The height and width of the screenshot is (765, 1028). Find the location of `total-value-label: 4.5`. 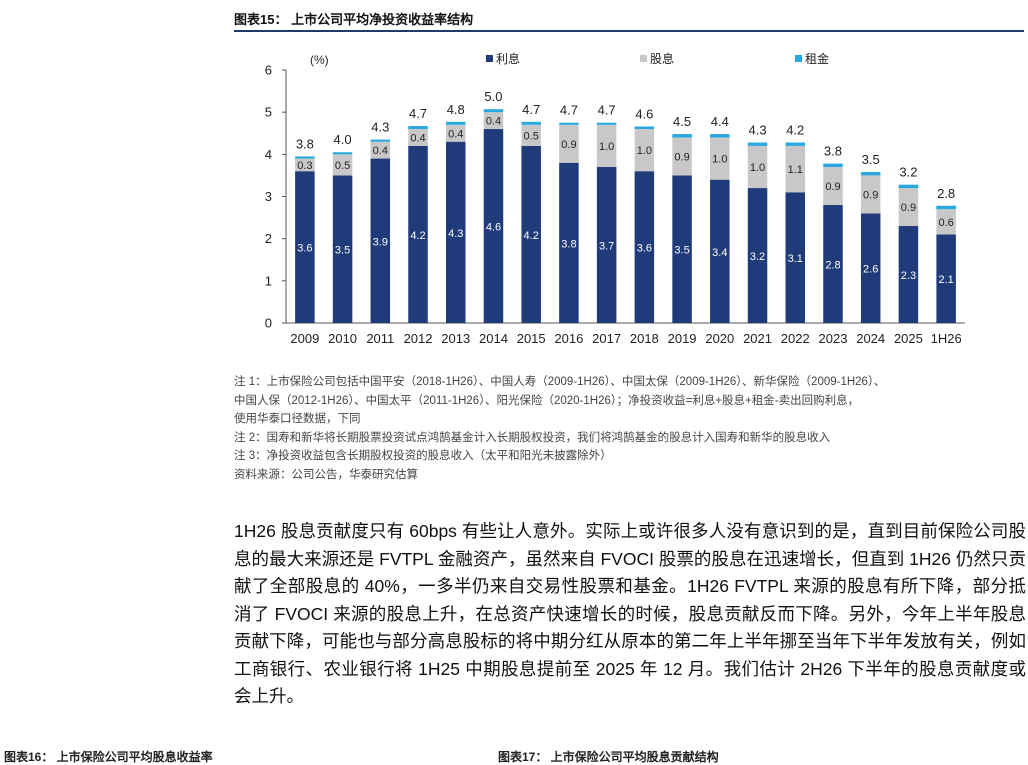

total-value-label: 4.5 is located at coordinates (682, 121).